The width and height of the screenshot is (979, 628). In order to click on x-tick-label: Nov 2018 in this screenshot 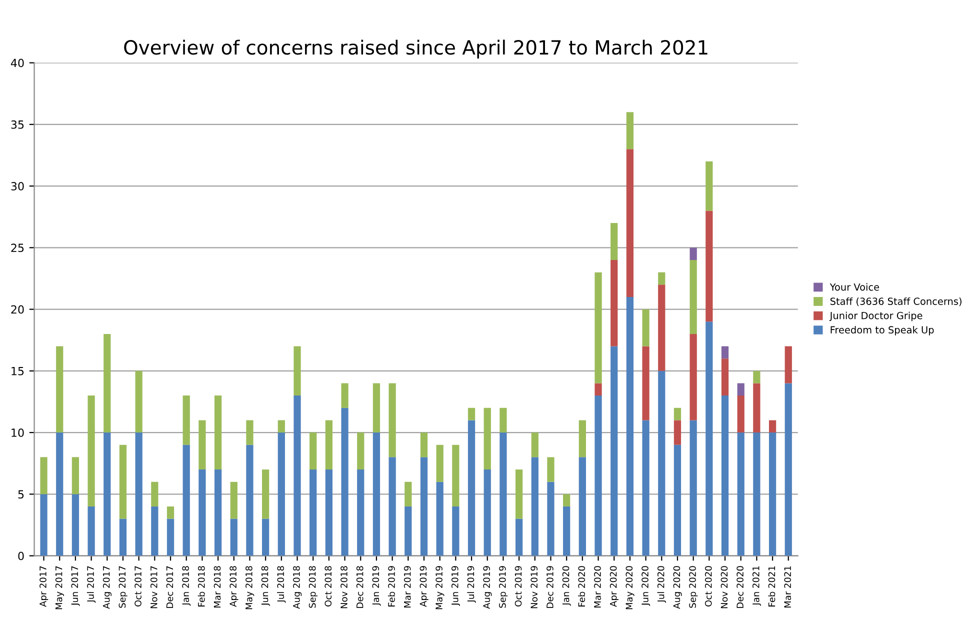, I will do `click(344, 587)`.